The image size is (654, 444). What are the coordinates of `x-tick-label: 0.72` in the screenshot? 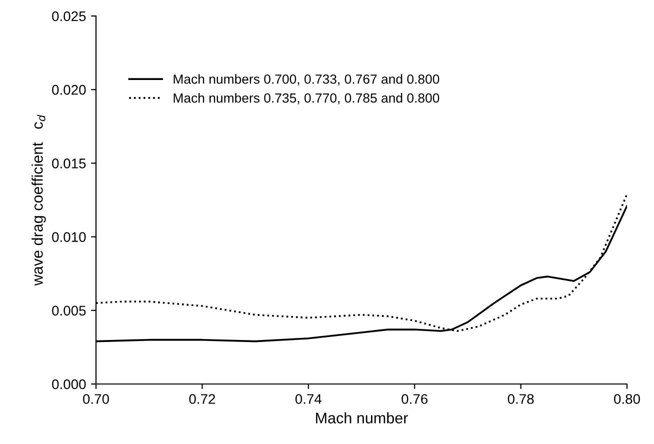 It's located at (202, 399).